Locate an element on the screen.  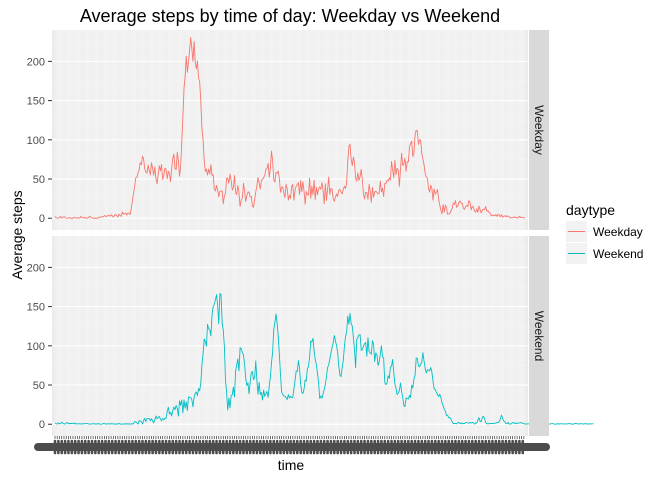
facet-strip-label: Weekday is located at coordinates (539, 130).